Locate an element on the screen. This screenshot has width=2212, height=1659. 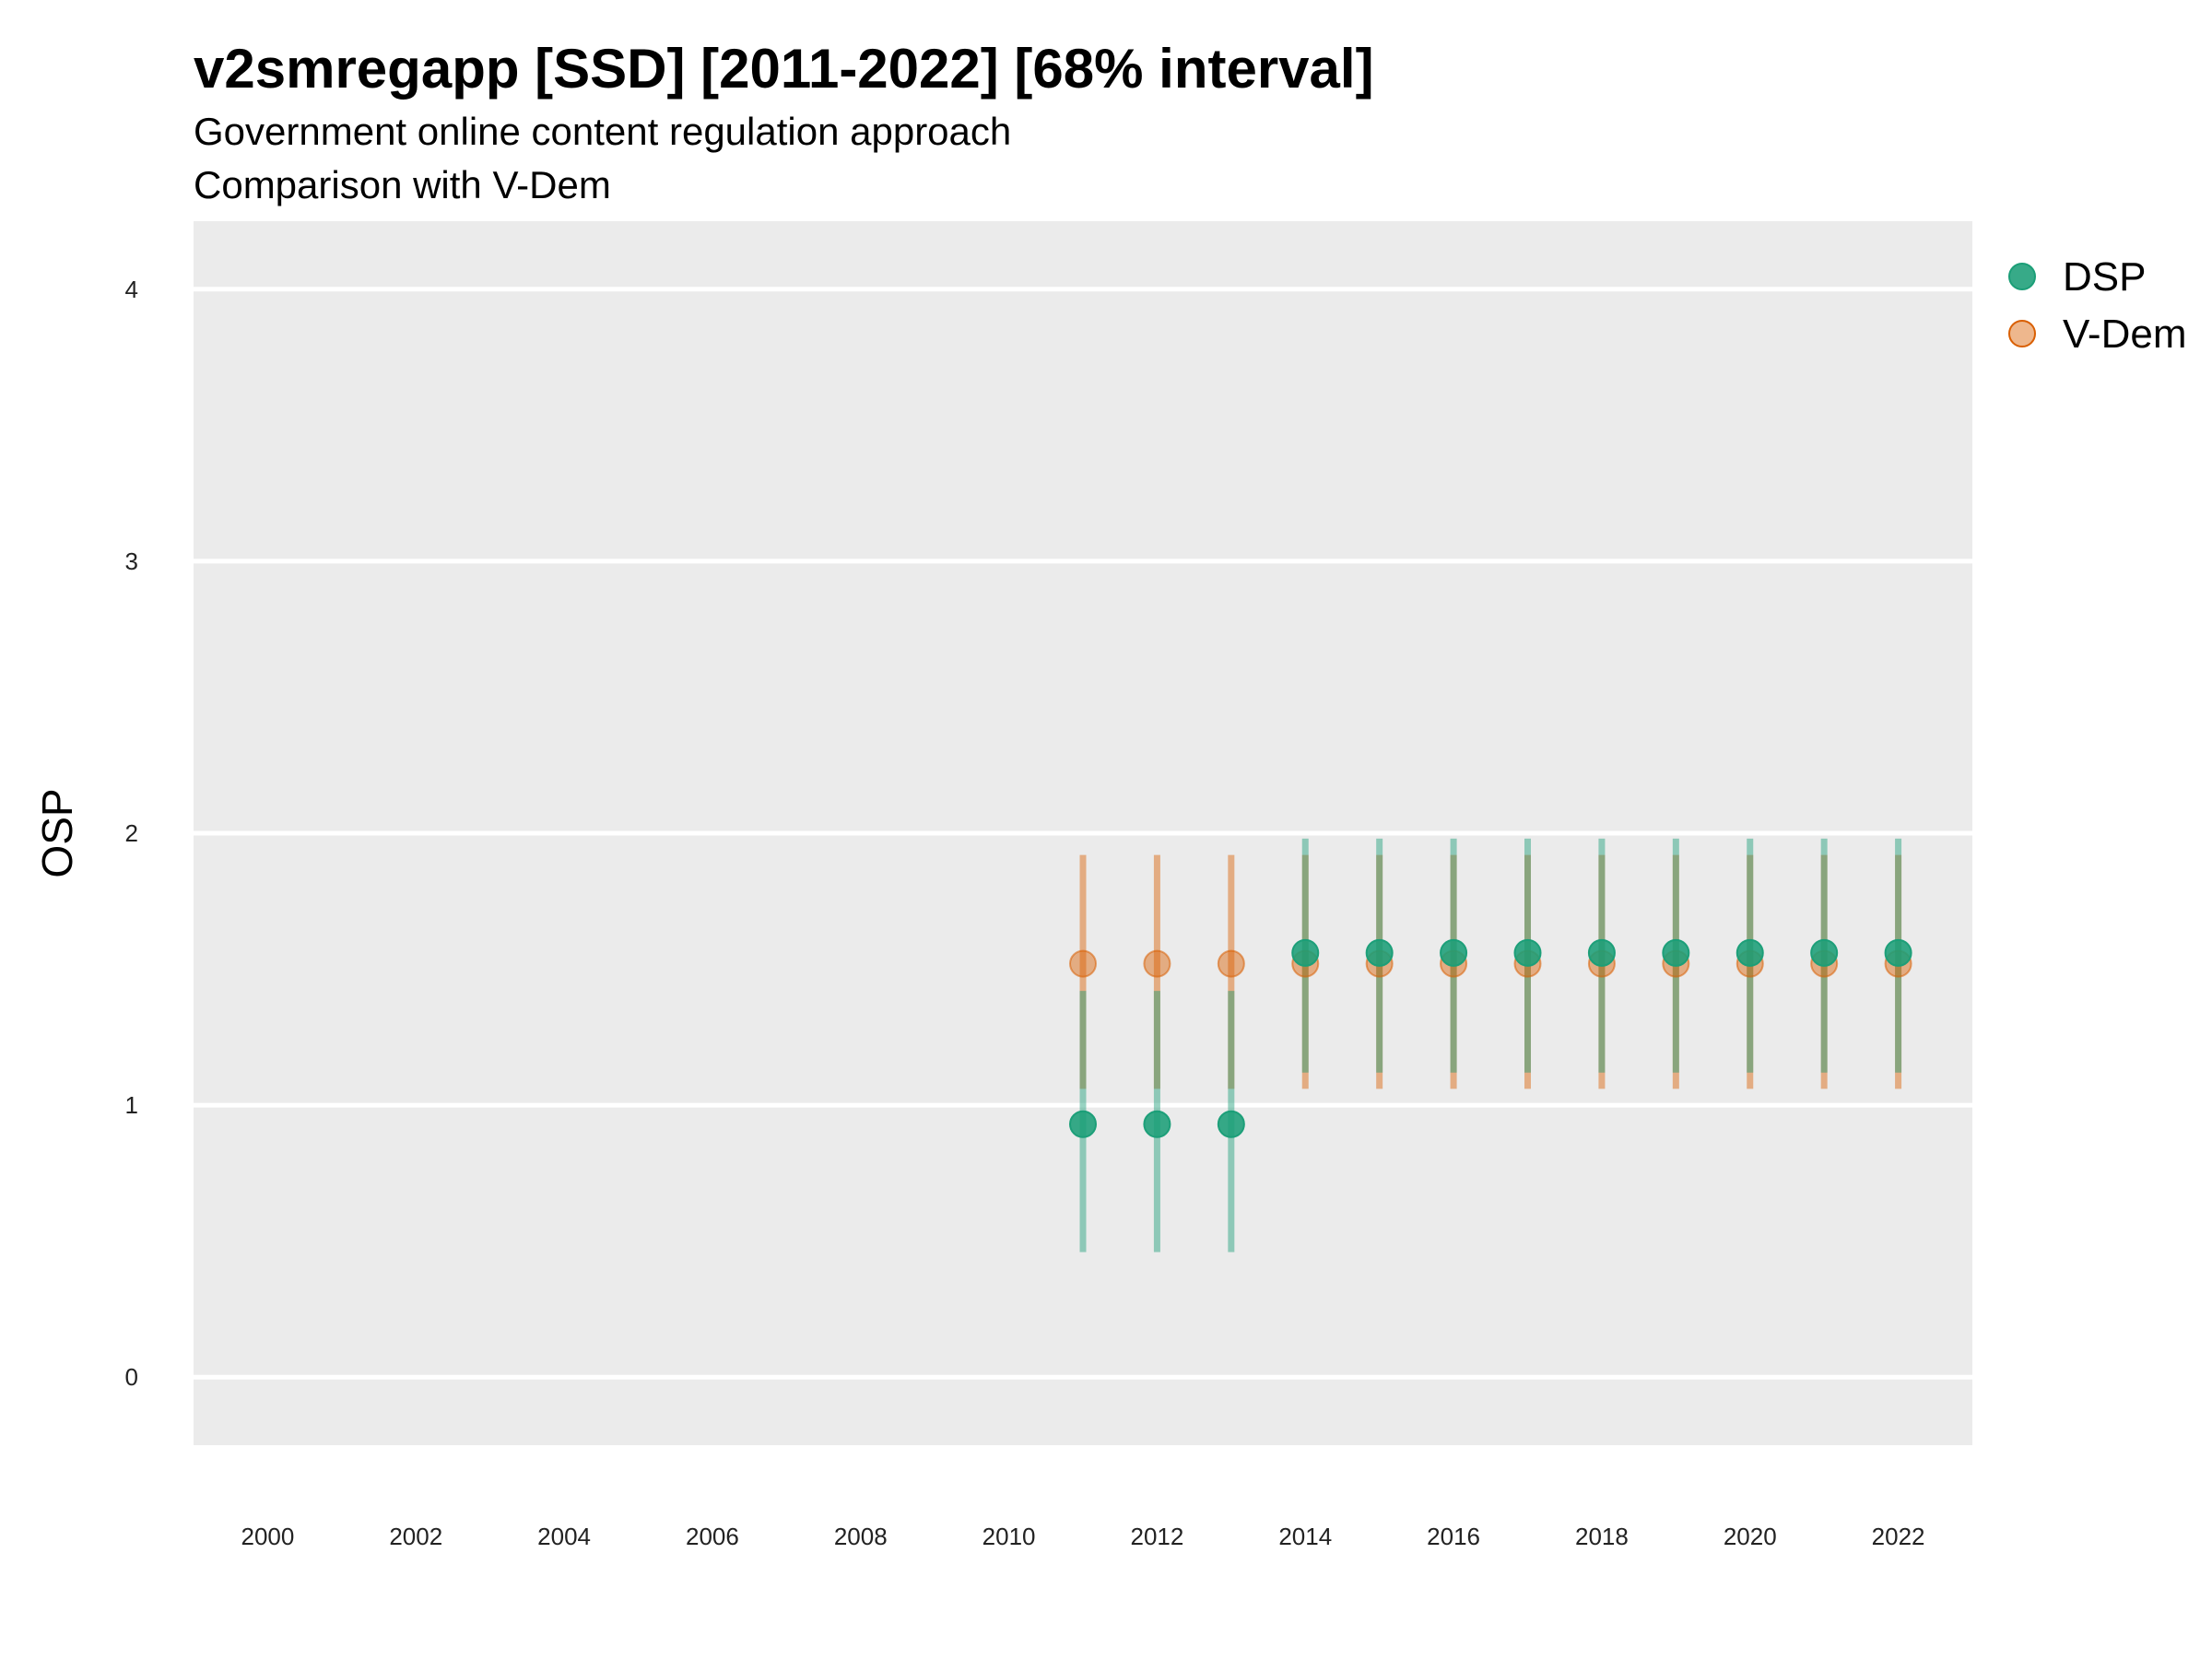
y-tick-label: 4 is located at coordinates (131, 289).